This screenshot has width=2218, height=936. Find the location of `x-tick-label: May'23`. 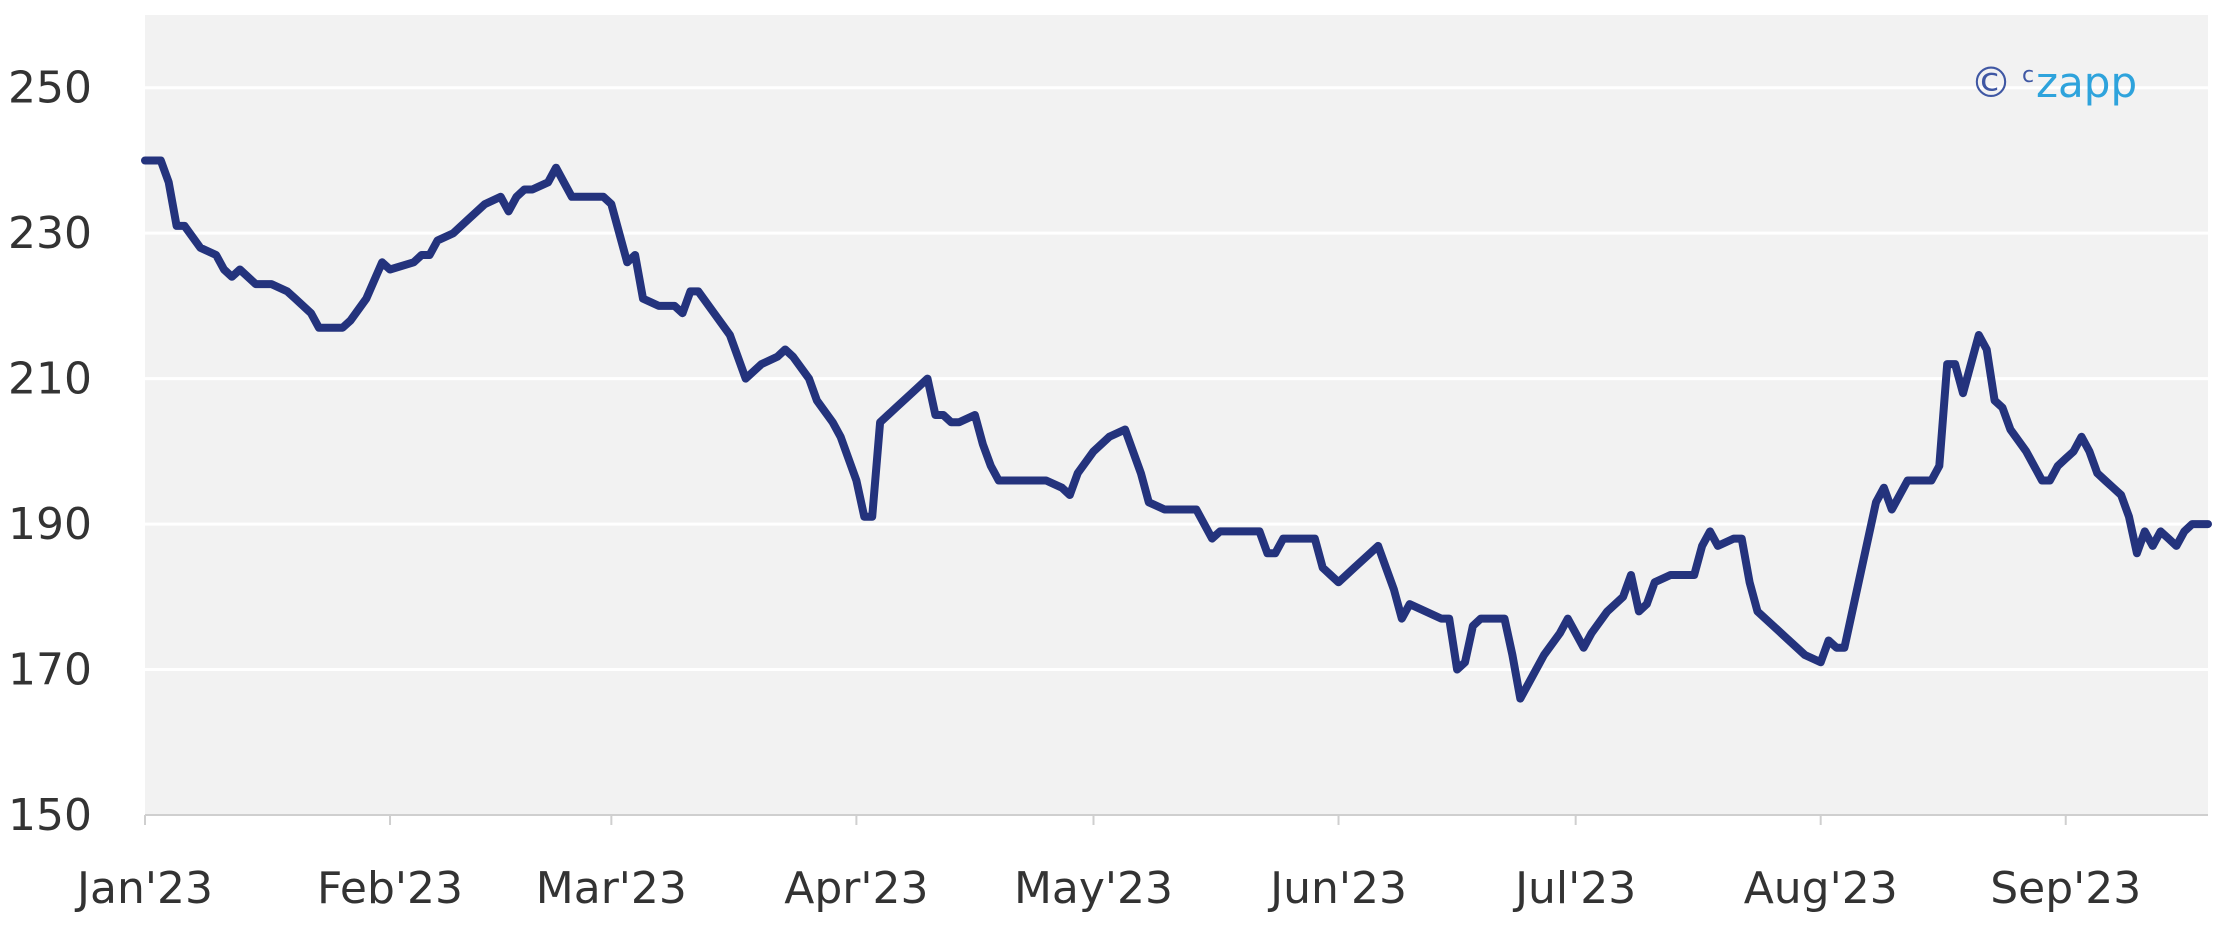

x-tick-label: May'23 is located at coordinates (1093, 888).